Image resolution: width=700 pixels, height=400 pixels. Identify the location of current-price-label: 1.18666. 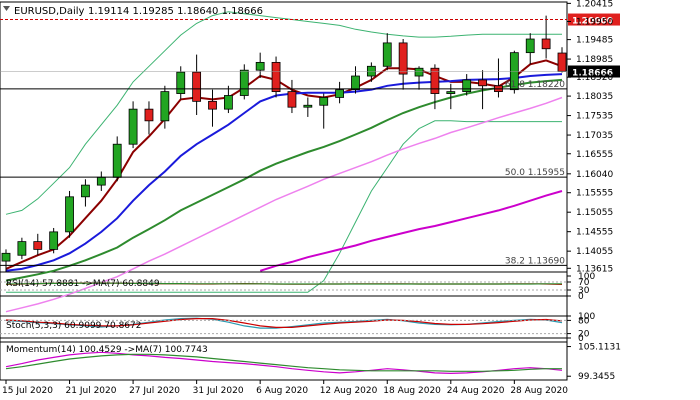
(592, 74).